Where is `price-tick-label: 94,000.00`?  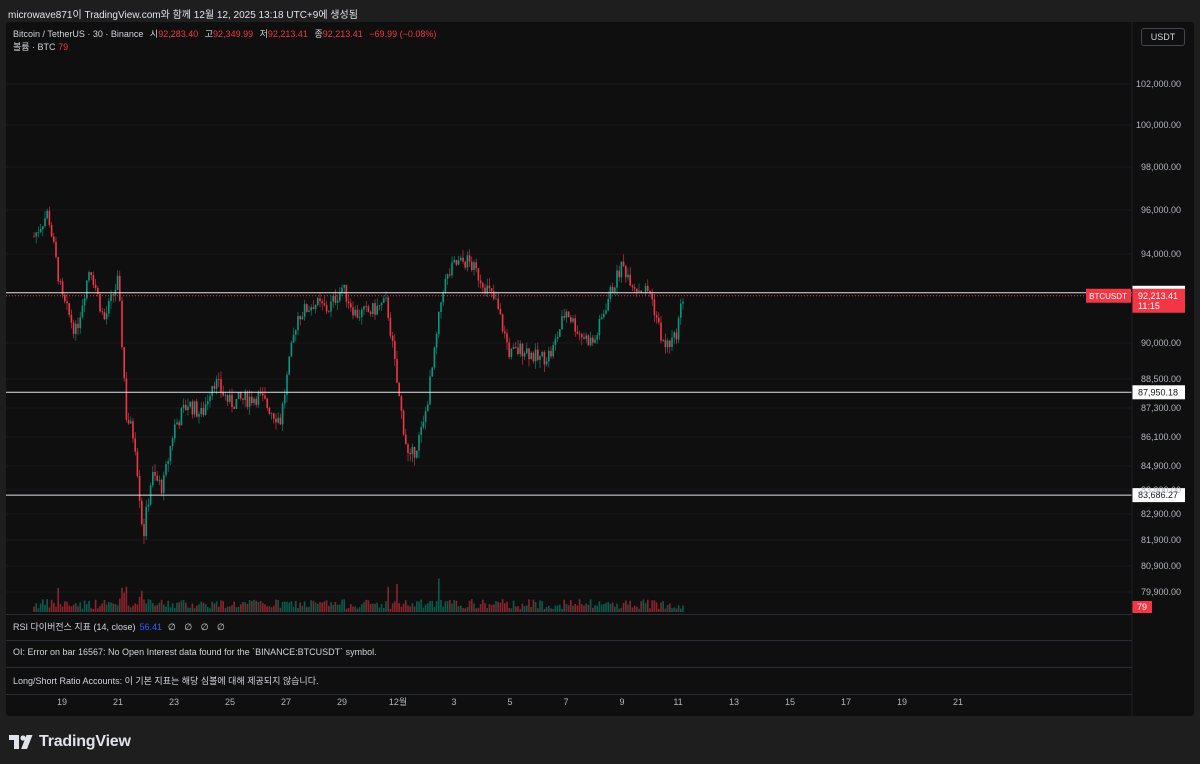 price-tick-label: 94,000.00 is located at coordinates (1161, 254).